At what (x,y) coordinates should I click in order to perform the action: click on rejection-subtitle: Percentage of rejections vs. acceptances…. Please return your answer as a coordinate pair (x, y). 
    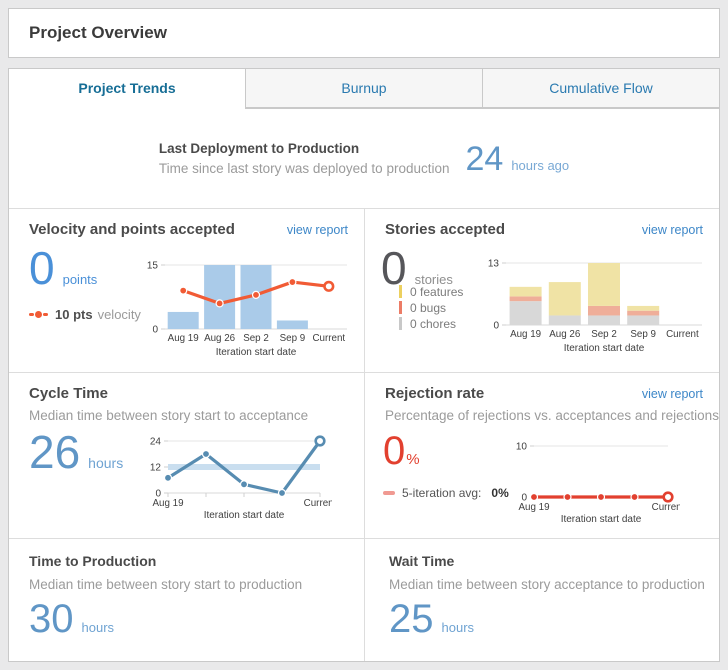
    Looking at the image, I should click on (552, 415).